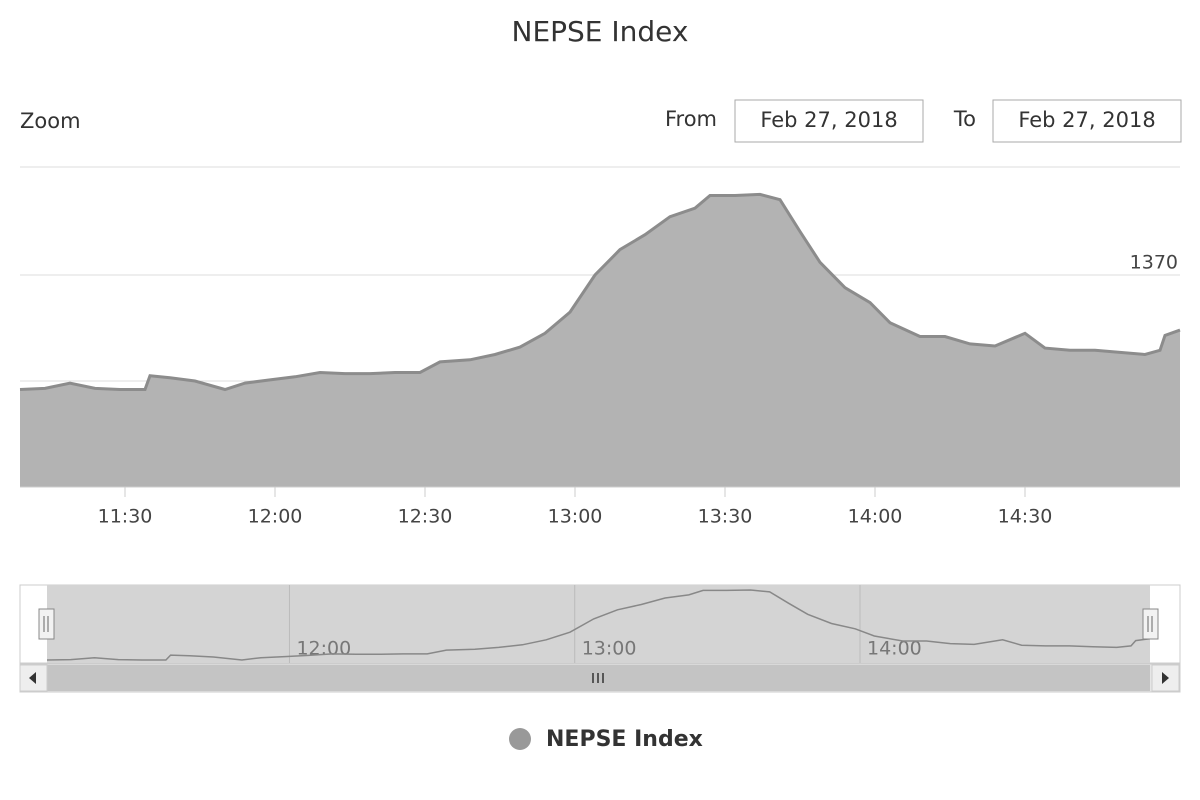 The width and height of the screenshot is (1200, 800). What do you see at coordinates (691, 119) in the screenshot?
I see `from-label: From` at bounding box center [691, 119].